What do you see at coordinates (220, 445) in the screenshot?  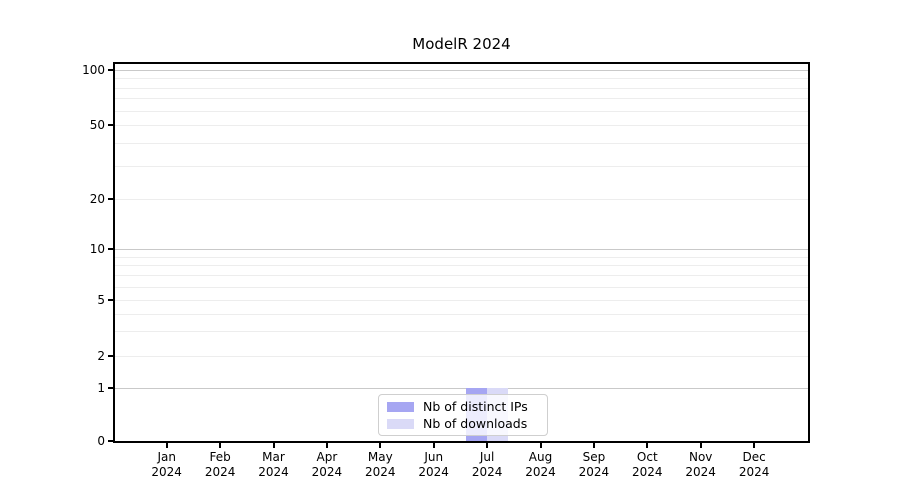 I see `xtick-feb-2024` at bounding box center [220, 445].